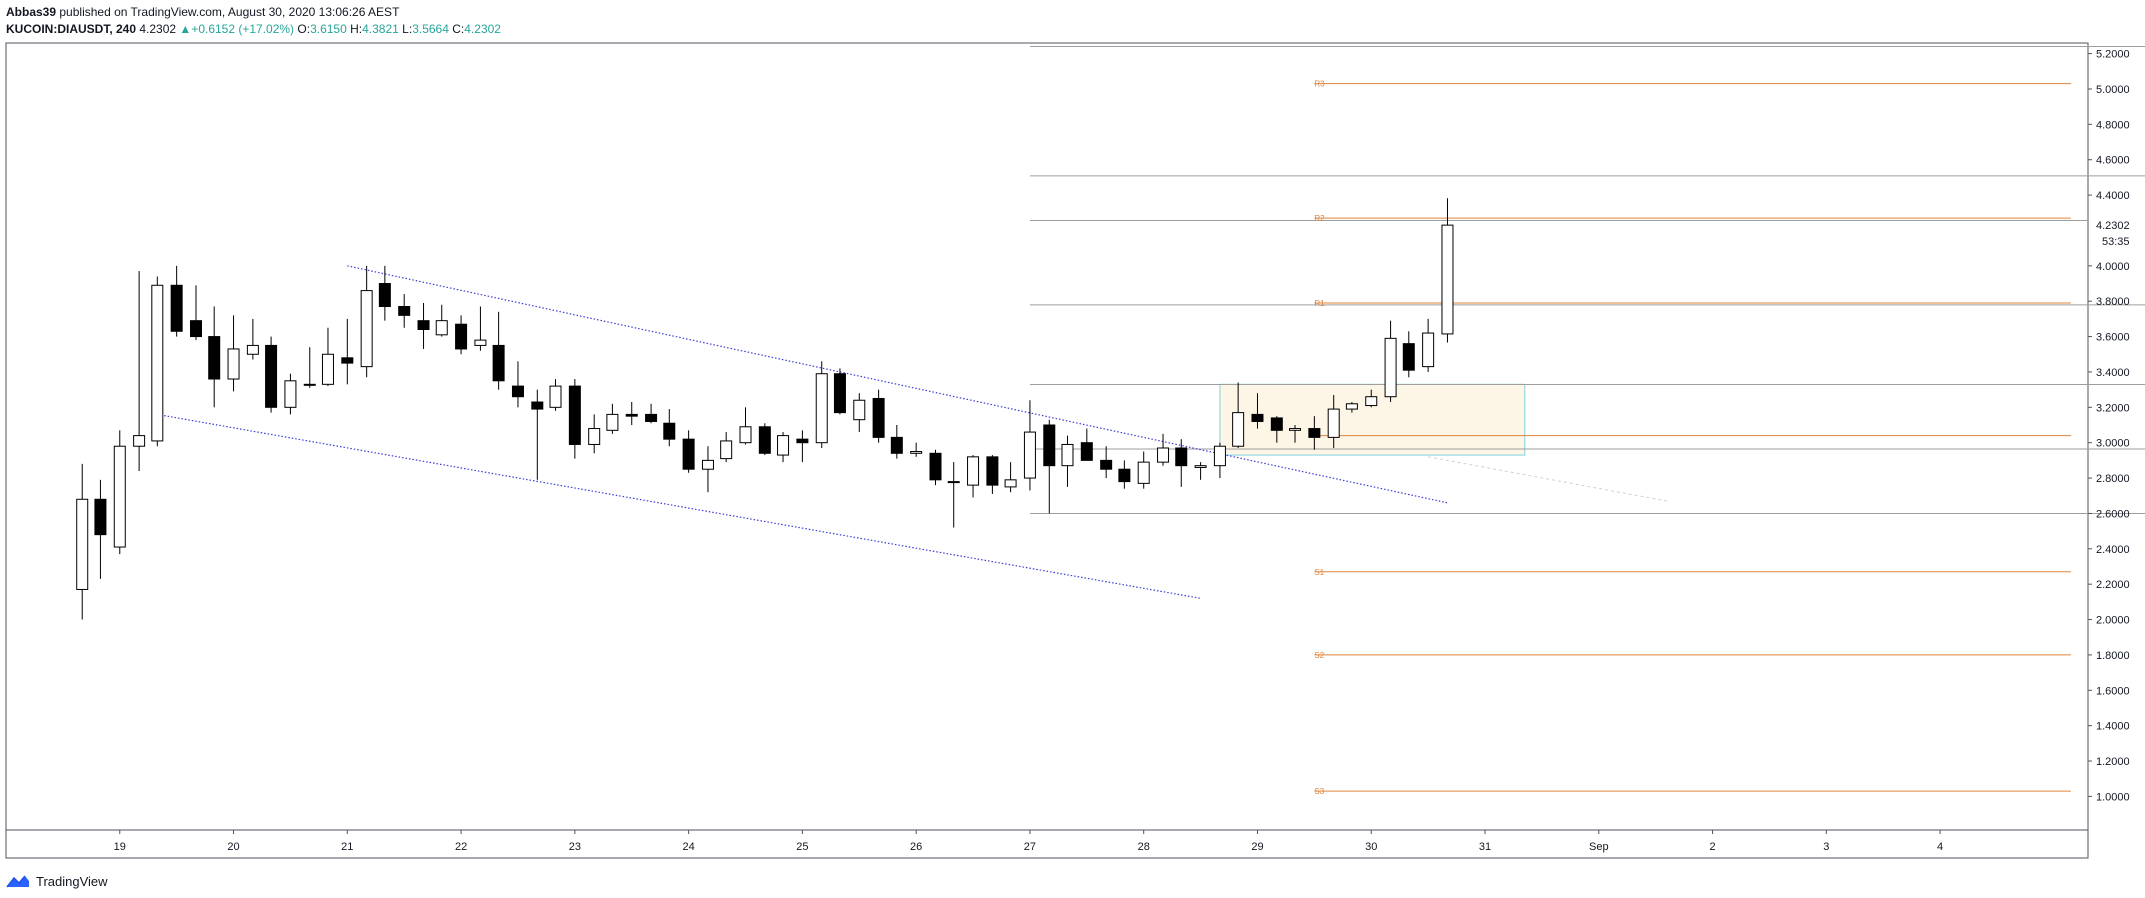 This screenshot has height=898, width=2145. I want to click on price-tick-label: 2.2000, so click(2113, 585).